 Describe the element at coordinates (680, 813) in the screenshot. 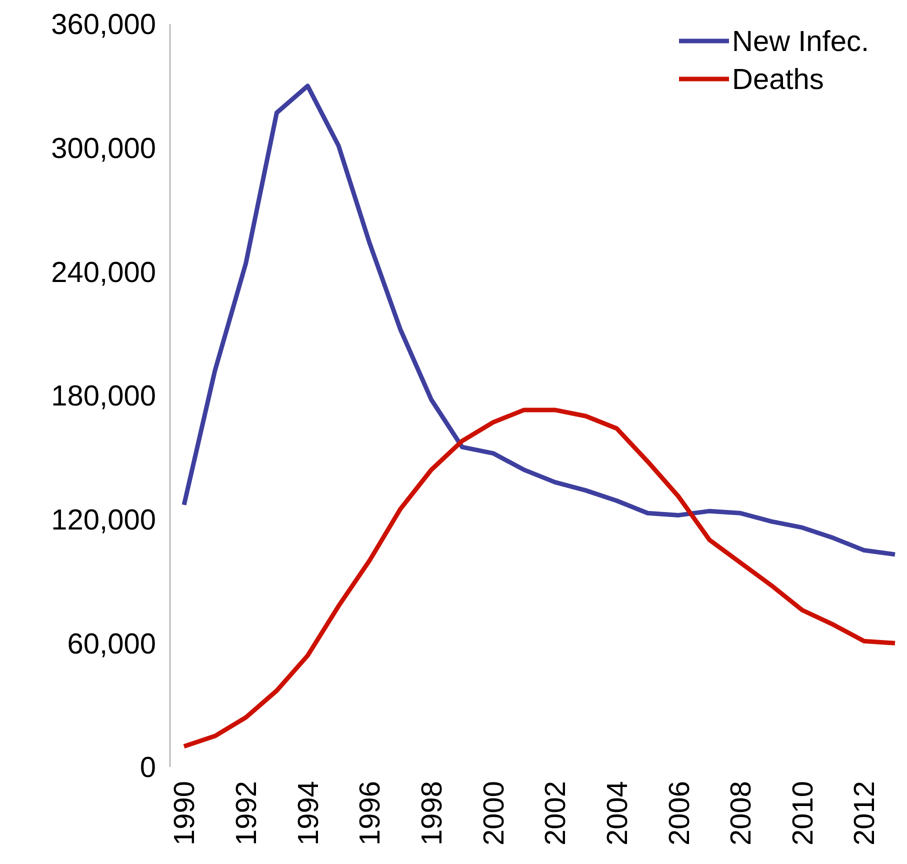

I see `x-tick-label: 2006` at that location.